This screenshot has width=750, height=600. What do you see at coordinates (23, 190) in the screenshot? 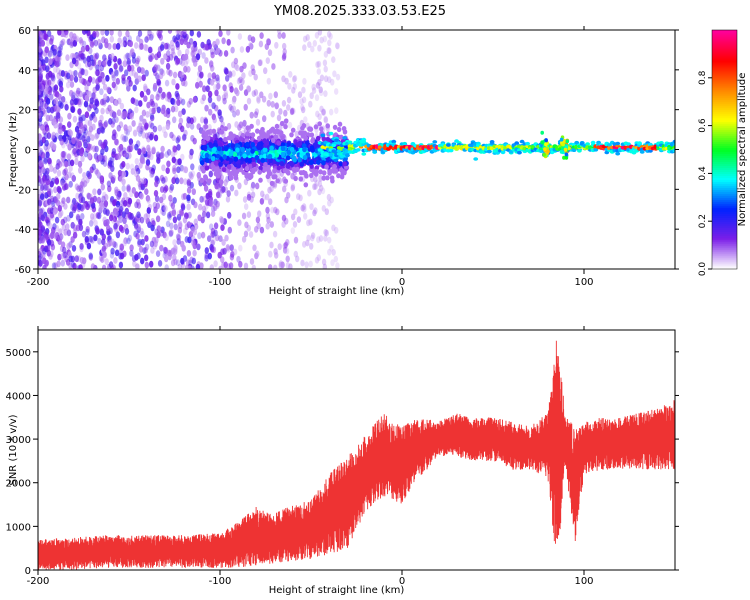
I see `y-tick-label: -20` at bounding box center [23, 190].